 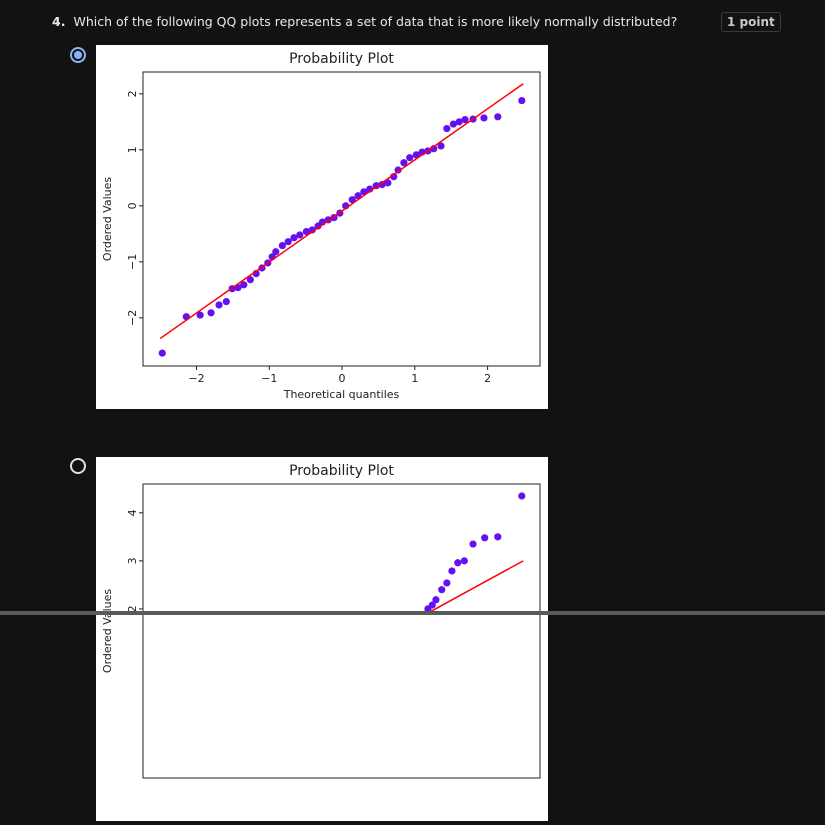 I want to click on x-tick-label: 1, so click(x=414, y=378).